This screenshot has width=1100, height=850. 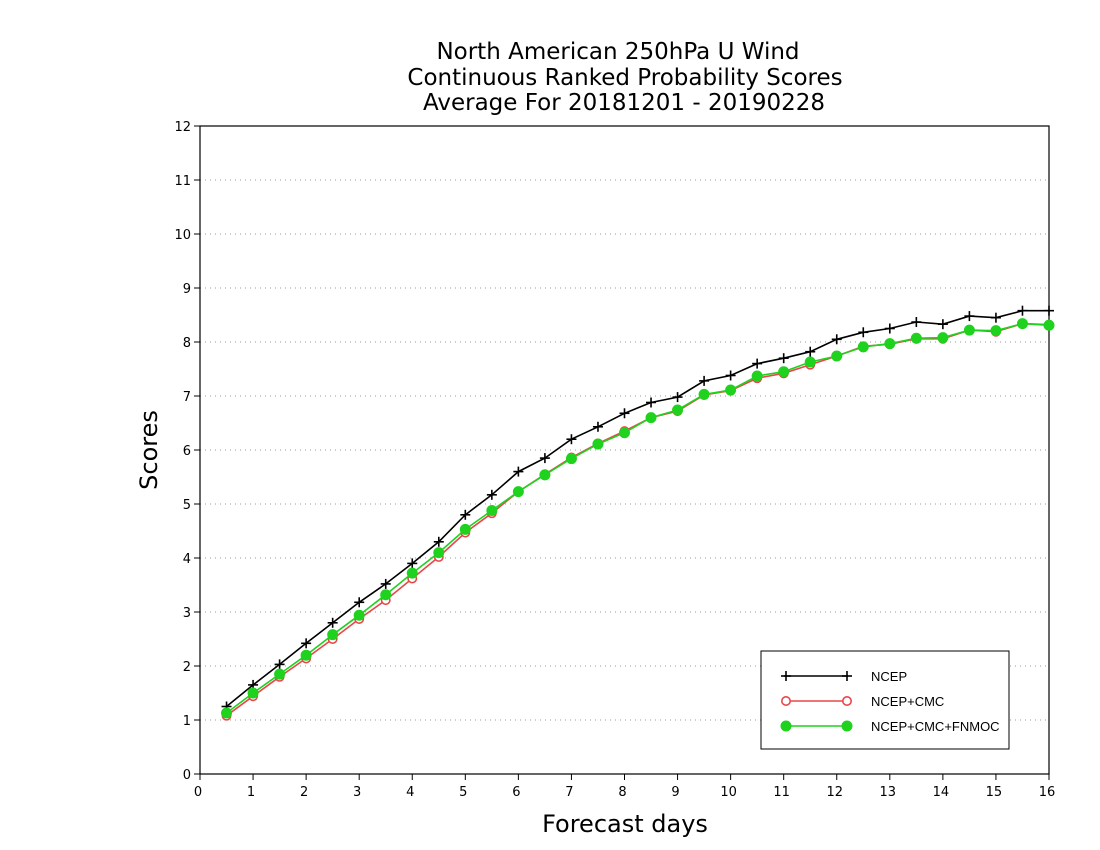 What do you see at coordinates (625, 824) in the screenshot?
I see `x-axis-label: Forecast days` at bounding box center [625, 824].